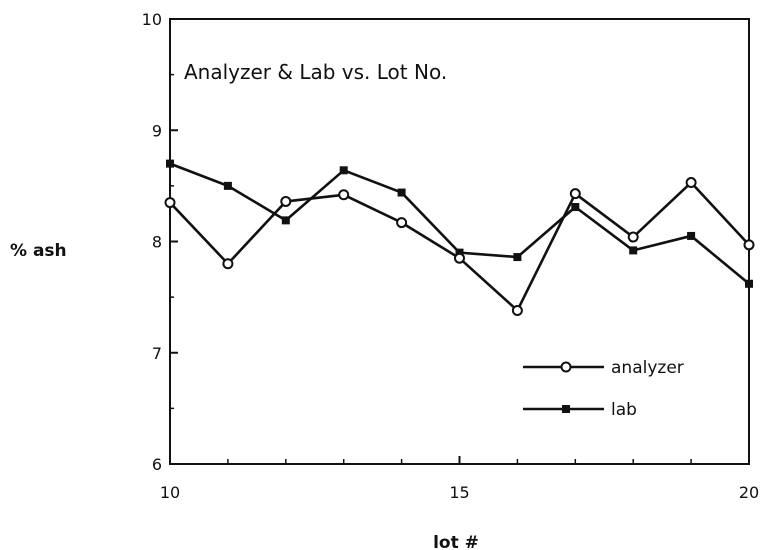 The height and width of the screenshot is (550, 760). Describe the element at coordinates (456, 541) in the screenshot. I see `x-axis-title: lot #` at that location.